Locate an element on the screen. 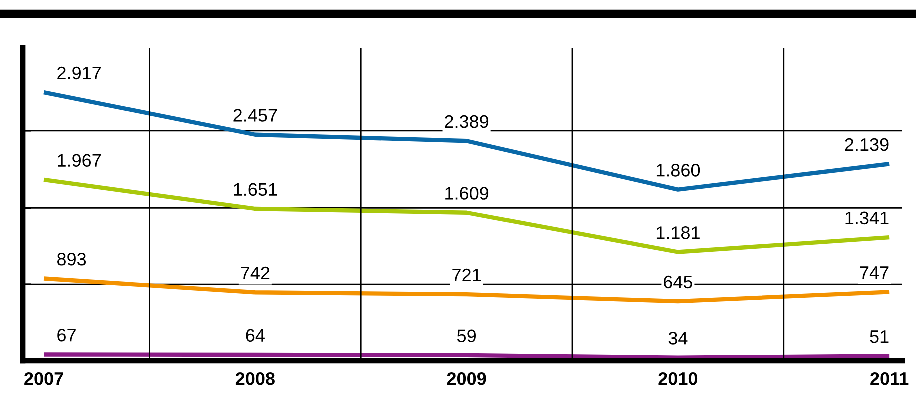 Image resolution: width=916 pixels, height=401 pixels. data-label: 2.389 is located at coordinates (467, 121).